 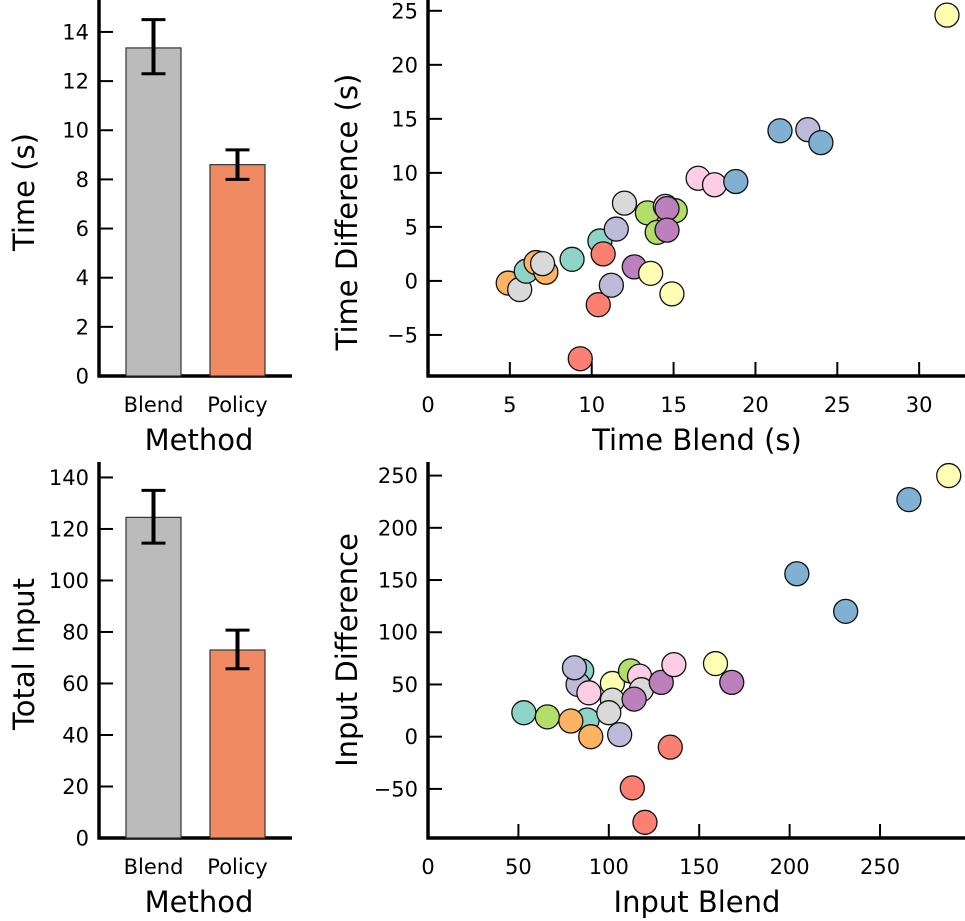 What do you see at coordinates (69, 581) in the screenshot?
I see `input-bar-y-tick-label: 100` at bounding box center [69, 581].